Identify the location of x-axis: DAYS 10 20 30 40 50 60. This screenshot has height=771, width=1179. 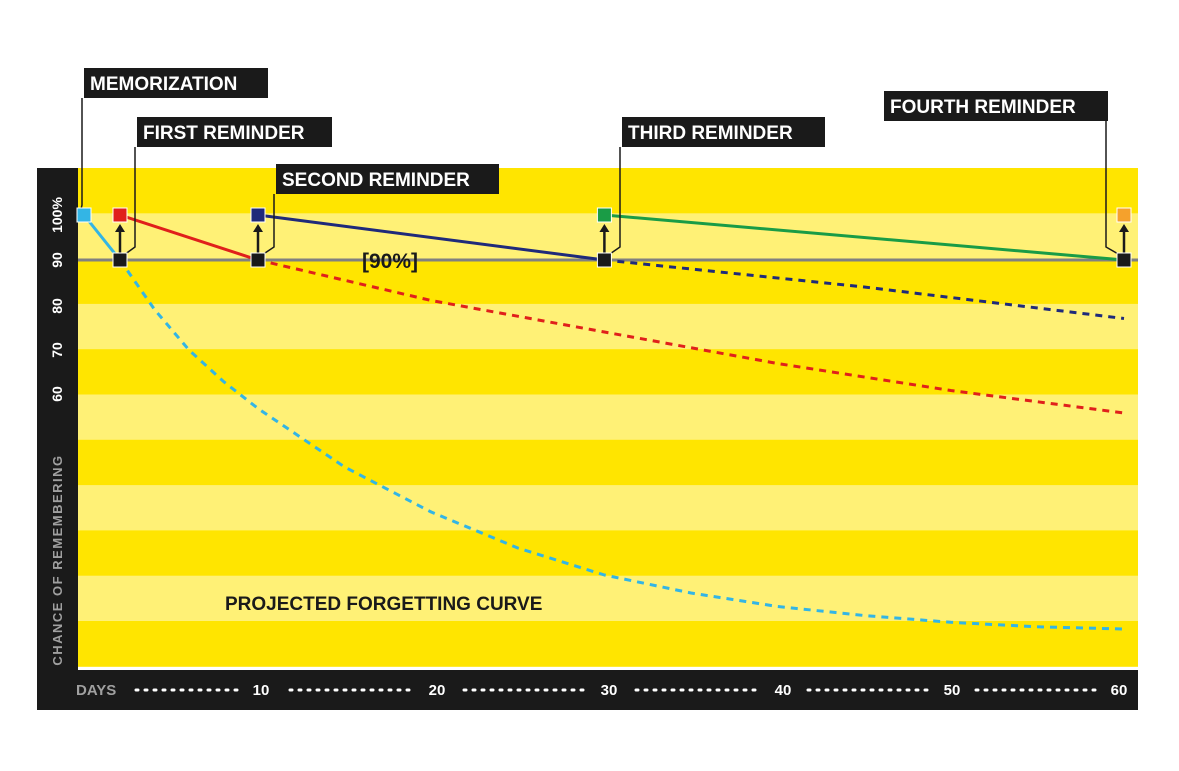
(601, 690).